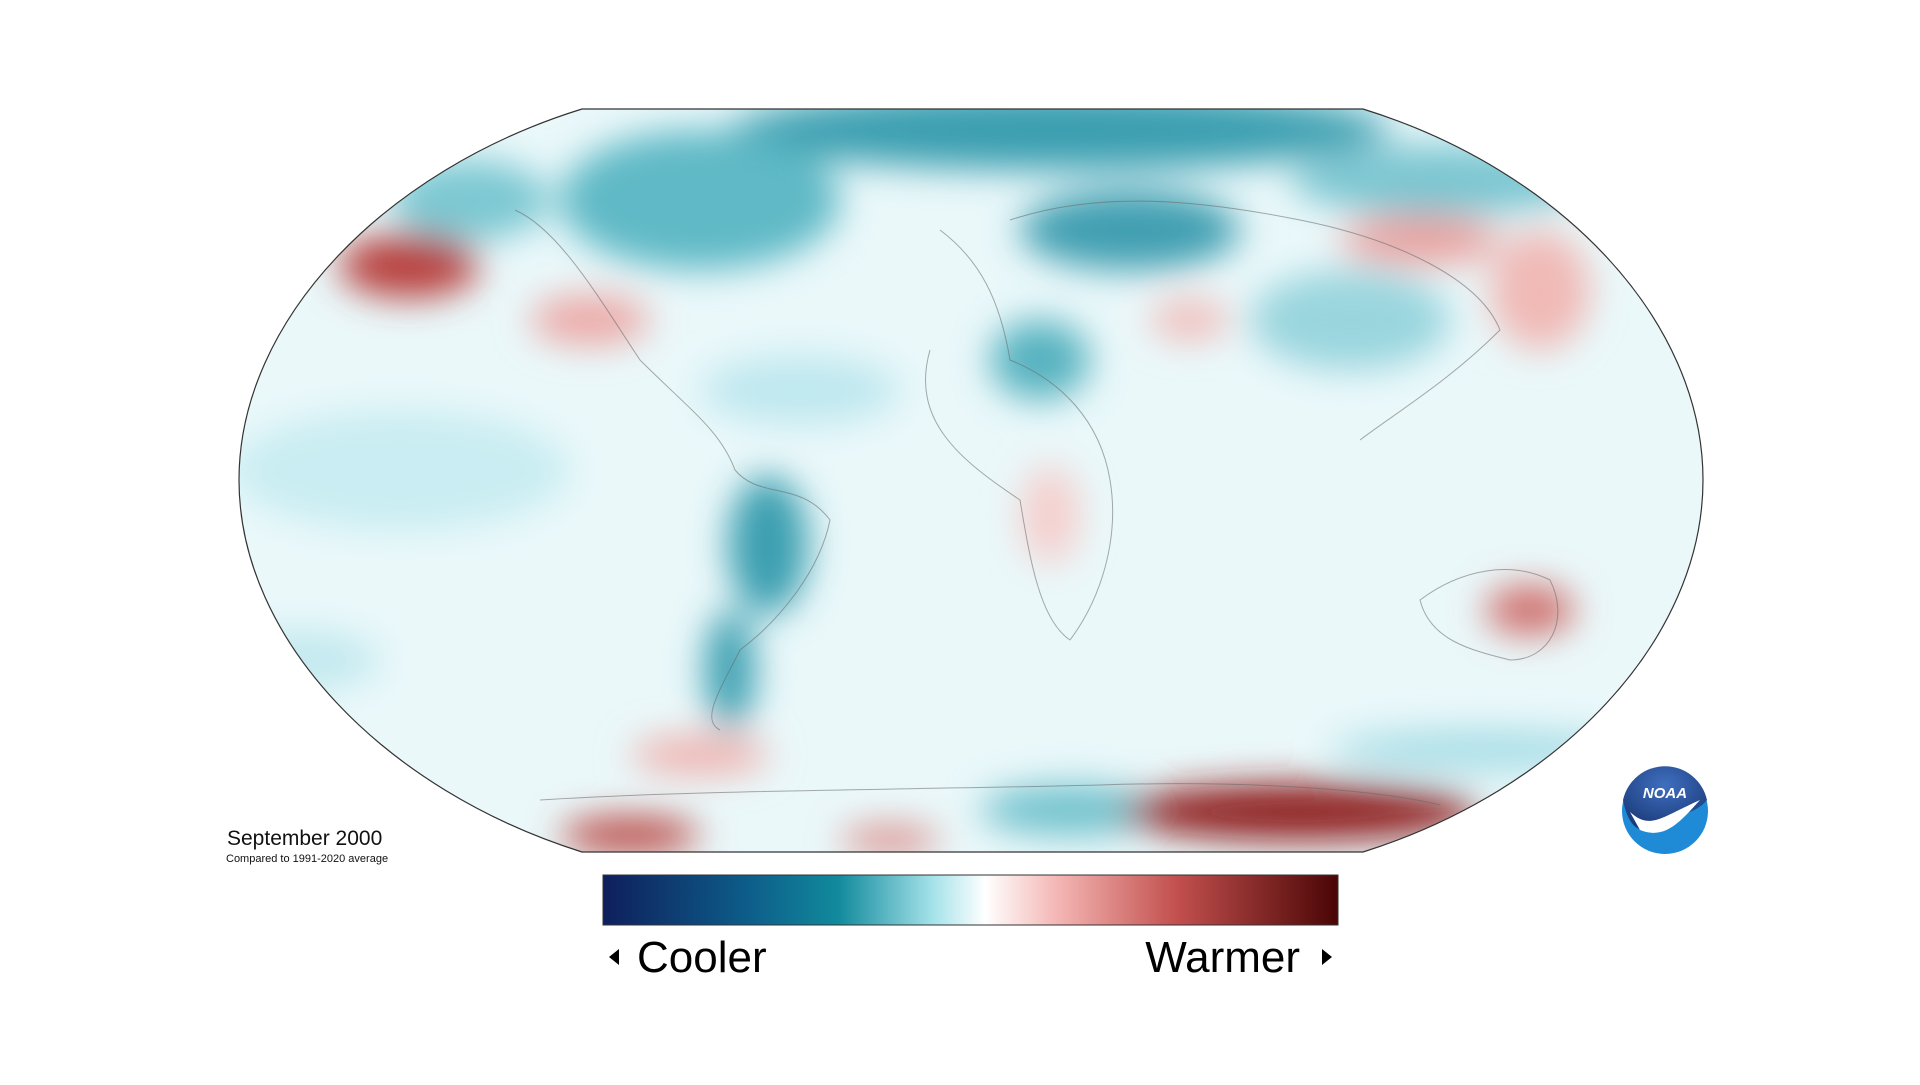 The image size is (1920, 1085). I want to click on color-scale, so click(970, 900).